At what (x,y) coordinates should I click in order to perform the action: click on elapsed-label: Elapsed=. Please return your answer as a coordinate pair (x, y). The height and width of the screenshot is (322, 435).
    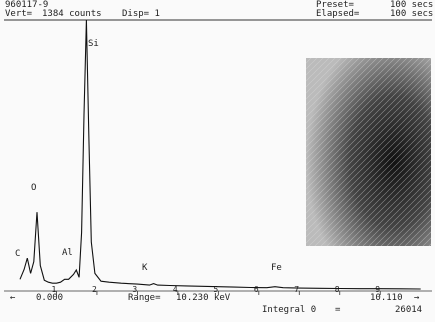
    Looking at the image, I should click on (338, 14).